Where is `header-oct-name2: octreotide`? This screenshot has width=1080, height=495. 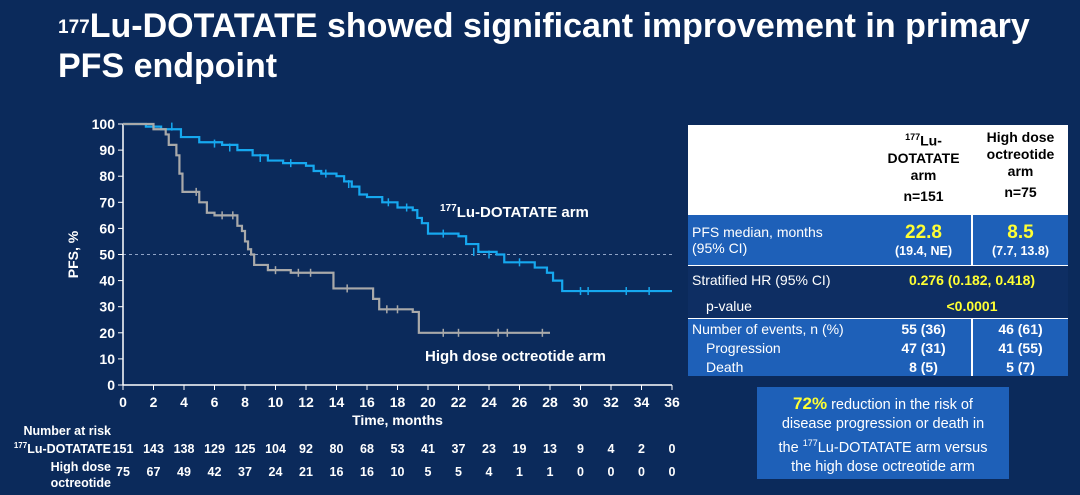 header-oct-name2: octreotide is located at coordinates (1020, 154).